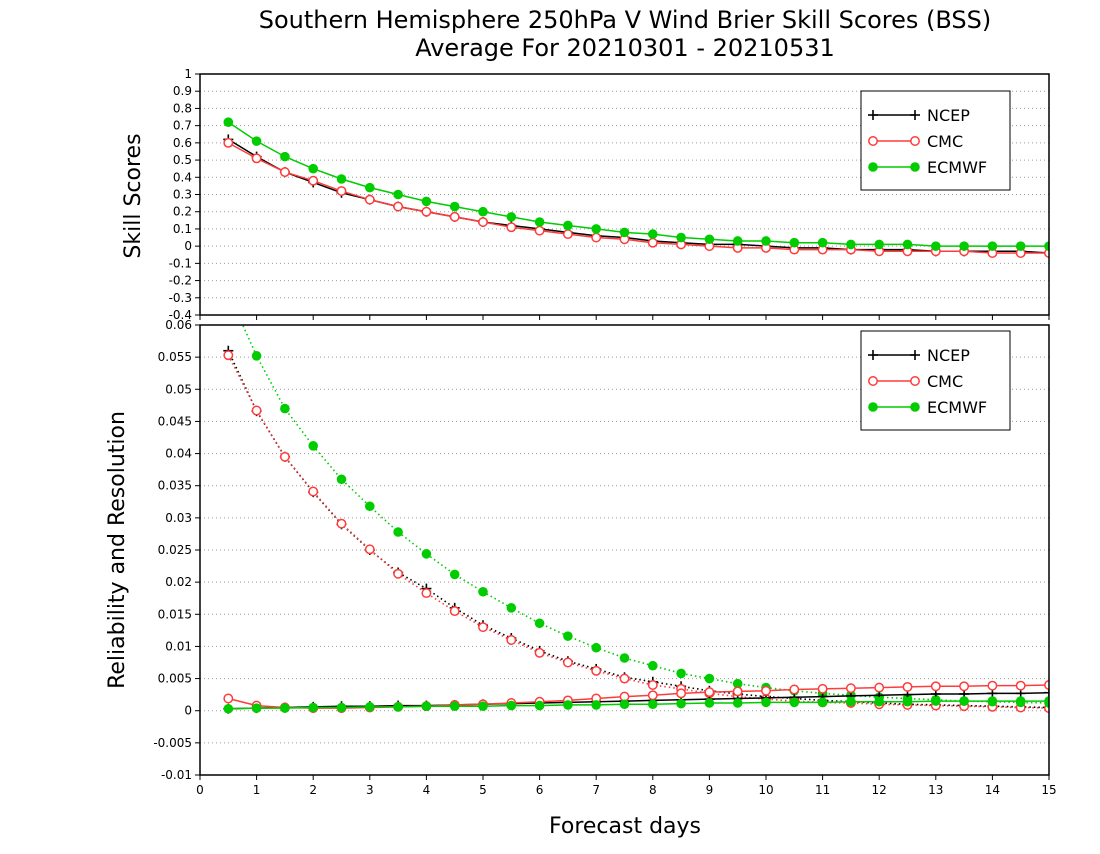 The height and width of the screenshot is (854, 1100). What do you see at coordinates (182, 108) in the screenshot?
I see `top-ytick-label: 0.8` at bounding box center [182, 108].